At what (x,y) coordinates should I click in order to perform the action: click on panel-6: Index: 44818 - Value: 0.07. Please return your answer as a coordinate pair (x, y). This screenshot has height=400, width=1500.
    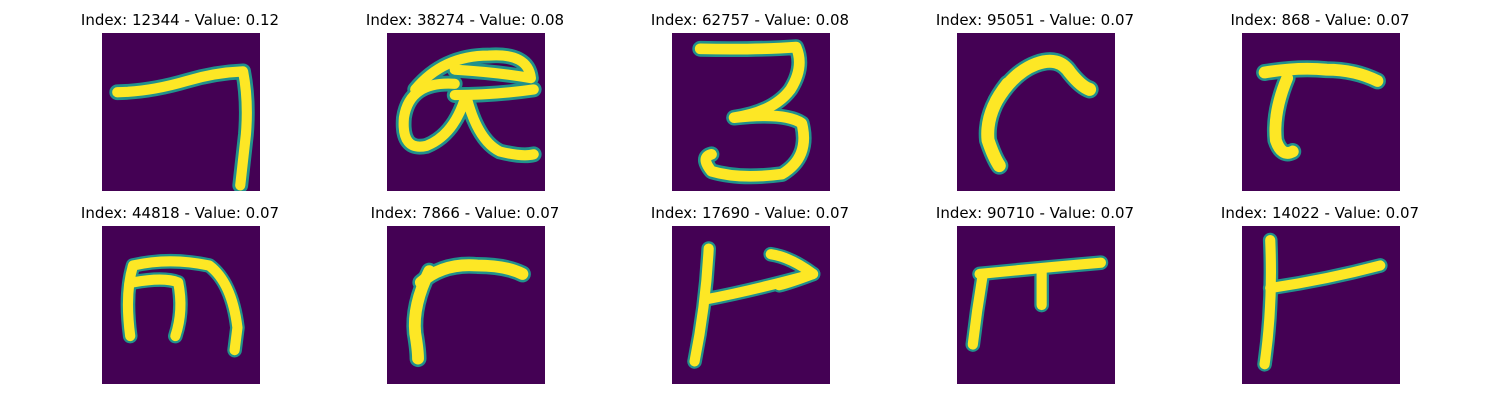
    Looking at the image, I should click on (180, 298).